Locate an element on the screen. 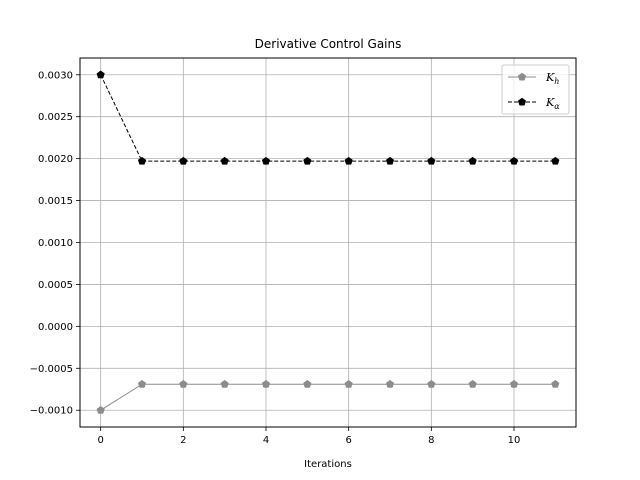 Image resolution: width=640 pixels, height=480 pixels. chart-title: Derivative Control Gains is located at coordinates (328, 44).